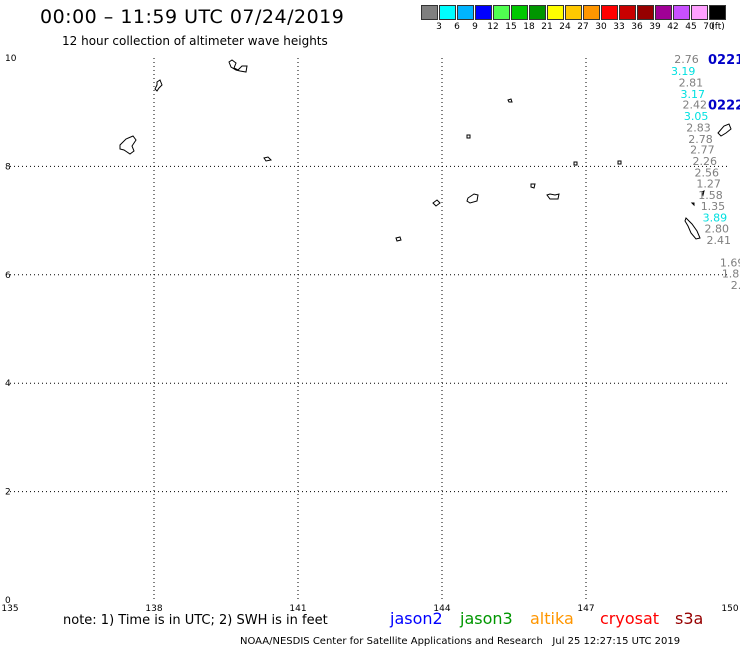 This screenshot has width=740, height=650. I want to click on wave-height-value: 2.76, so click(686, 59).